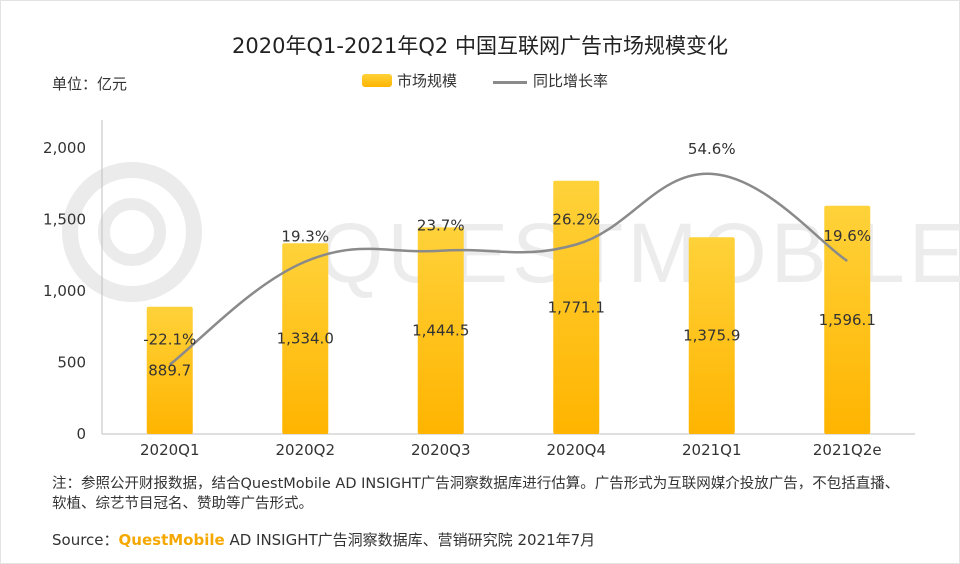  I want to click on legend-bar-label: 市场规模, so click(427, 81).